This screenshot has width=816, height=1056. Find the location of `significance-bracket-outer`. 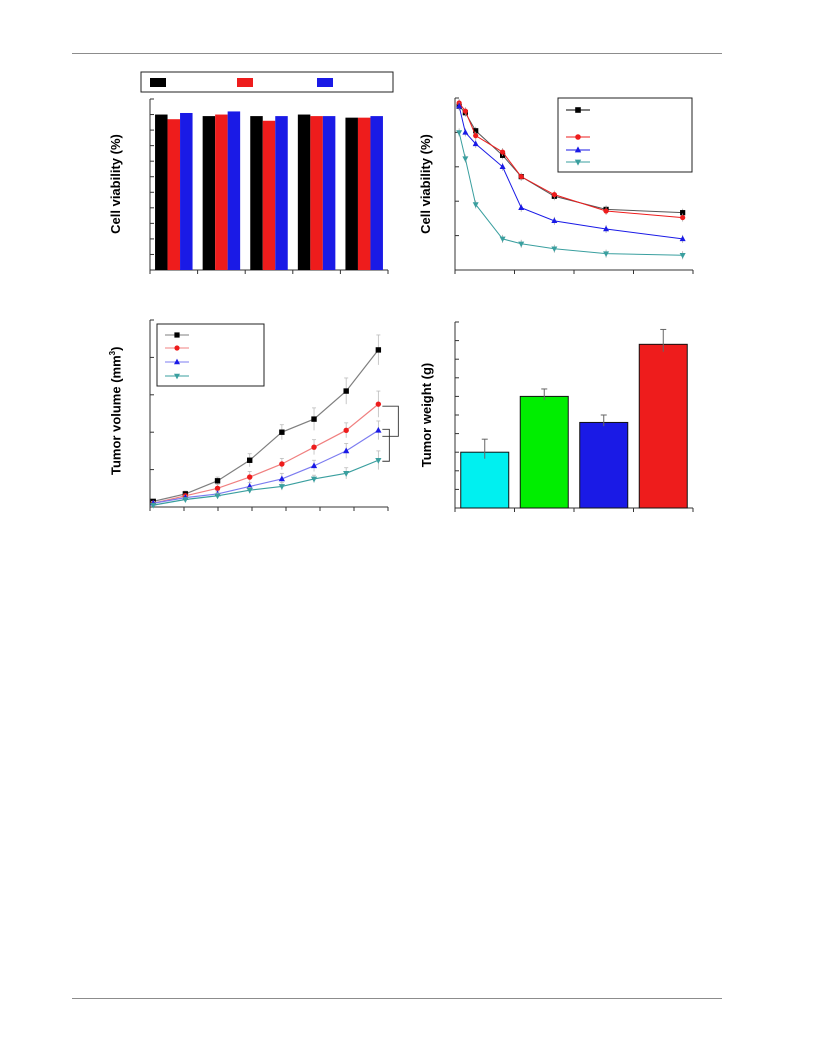

significance-bracket-outer is located at coordinates (390, 421).